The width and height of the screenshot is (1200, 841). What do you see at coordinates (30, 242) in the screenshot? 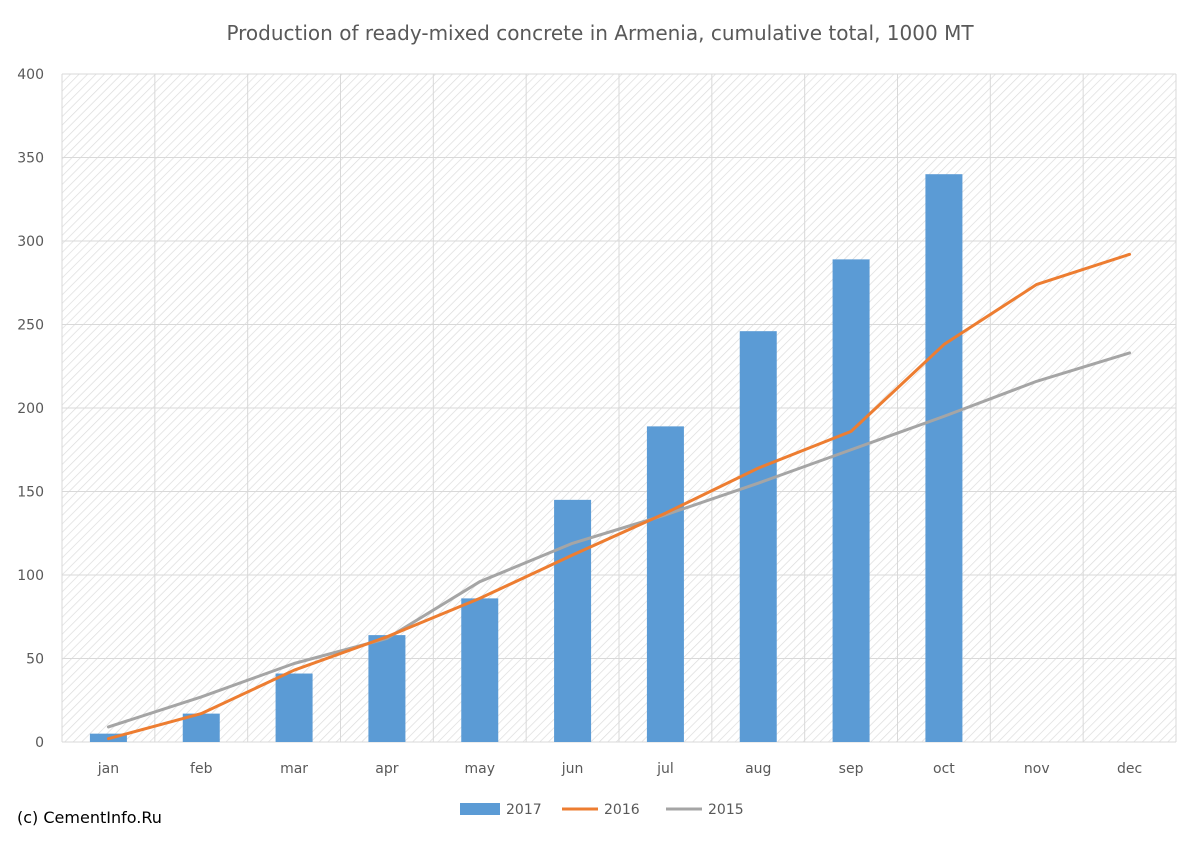
I see `y-tick-label: 300` at bounding box center [30, 242].